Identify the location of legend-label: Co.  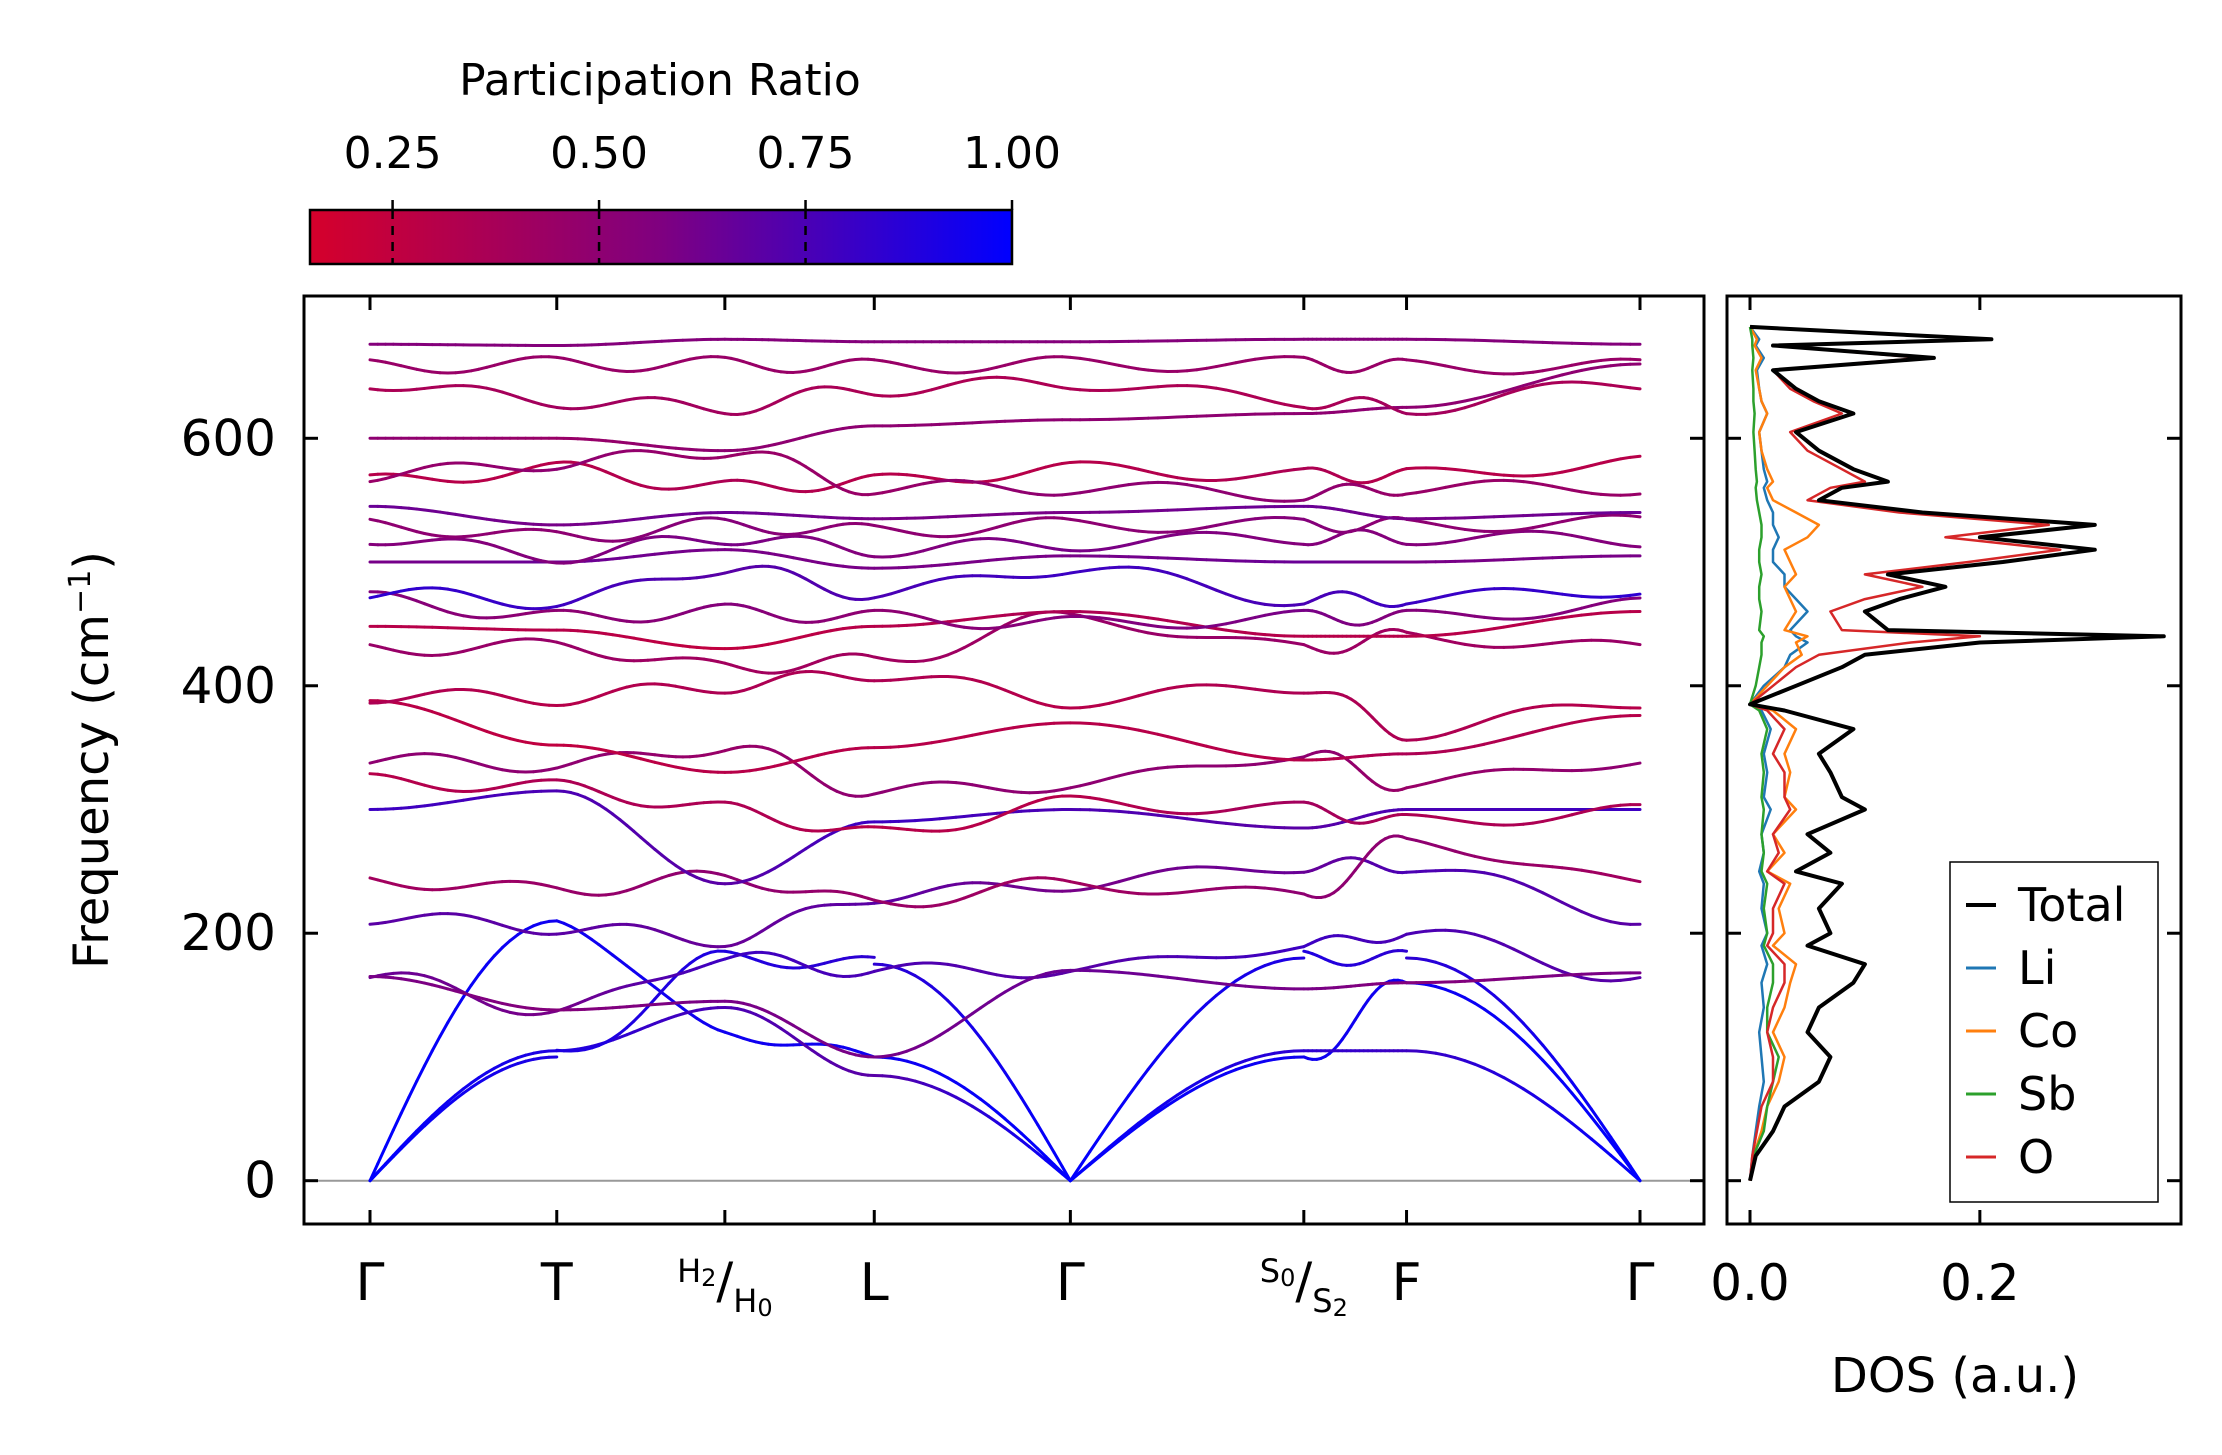
(2048, 1031).